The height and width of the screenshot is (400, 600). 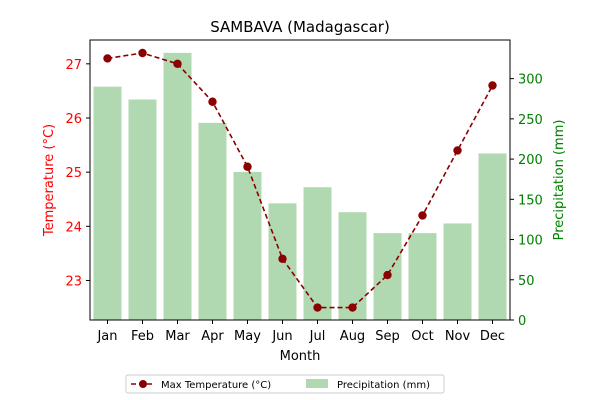 What do you see at coordinates (247, 166) in the screenshot?
I see `temperature-point-may` at bounding box center [247, 166].